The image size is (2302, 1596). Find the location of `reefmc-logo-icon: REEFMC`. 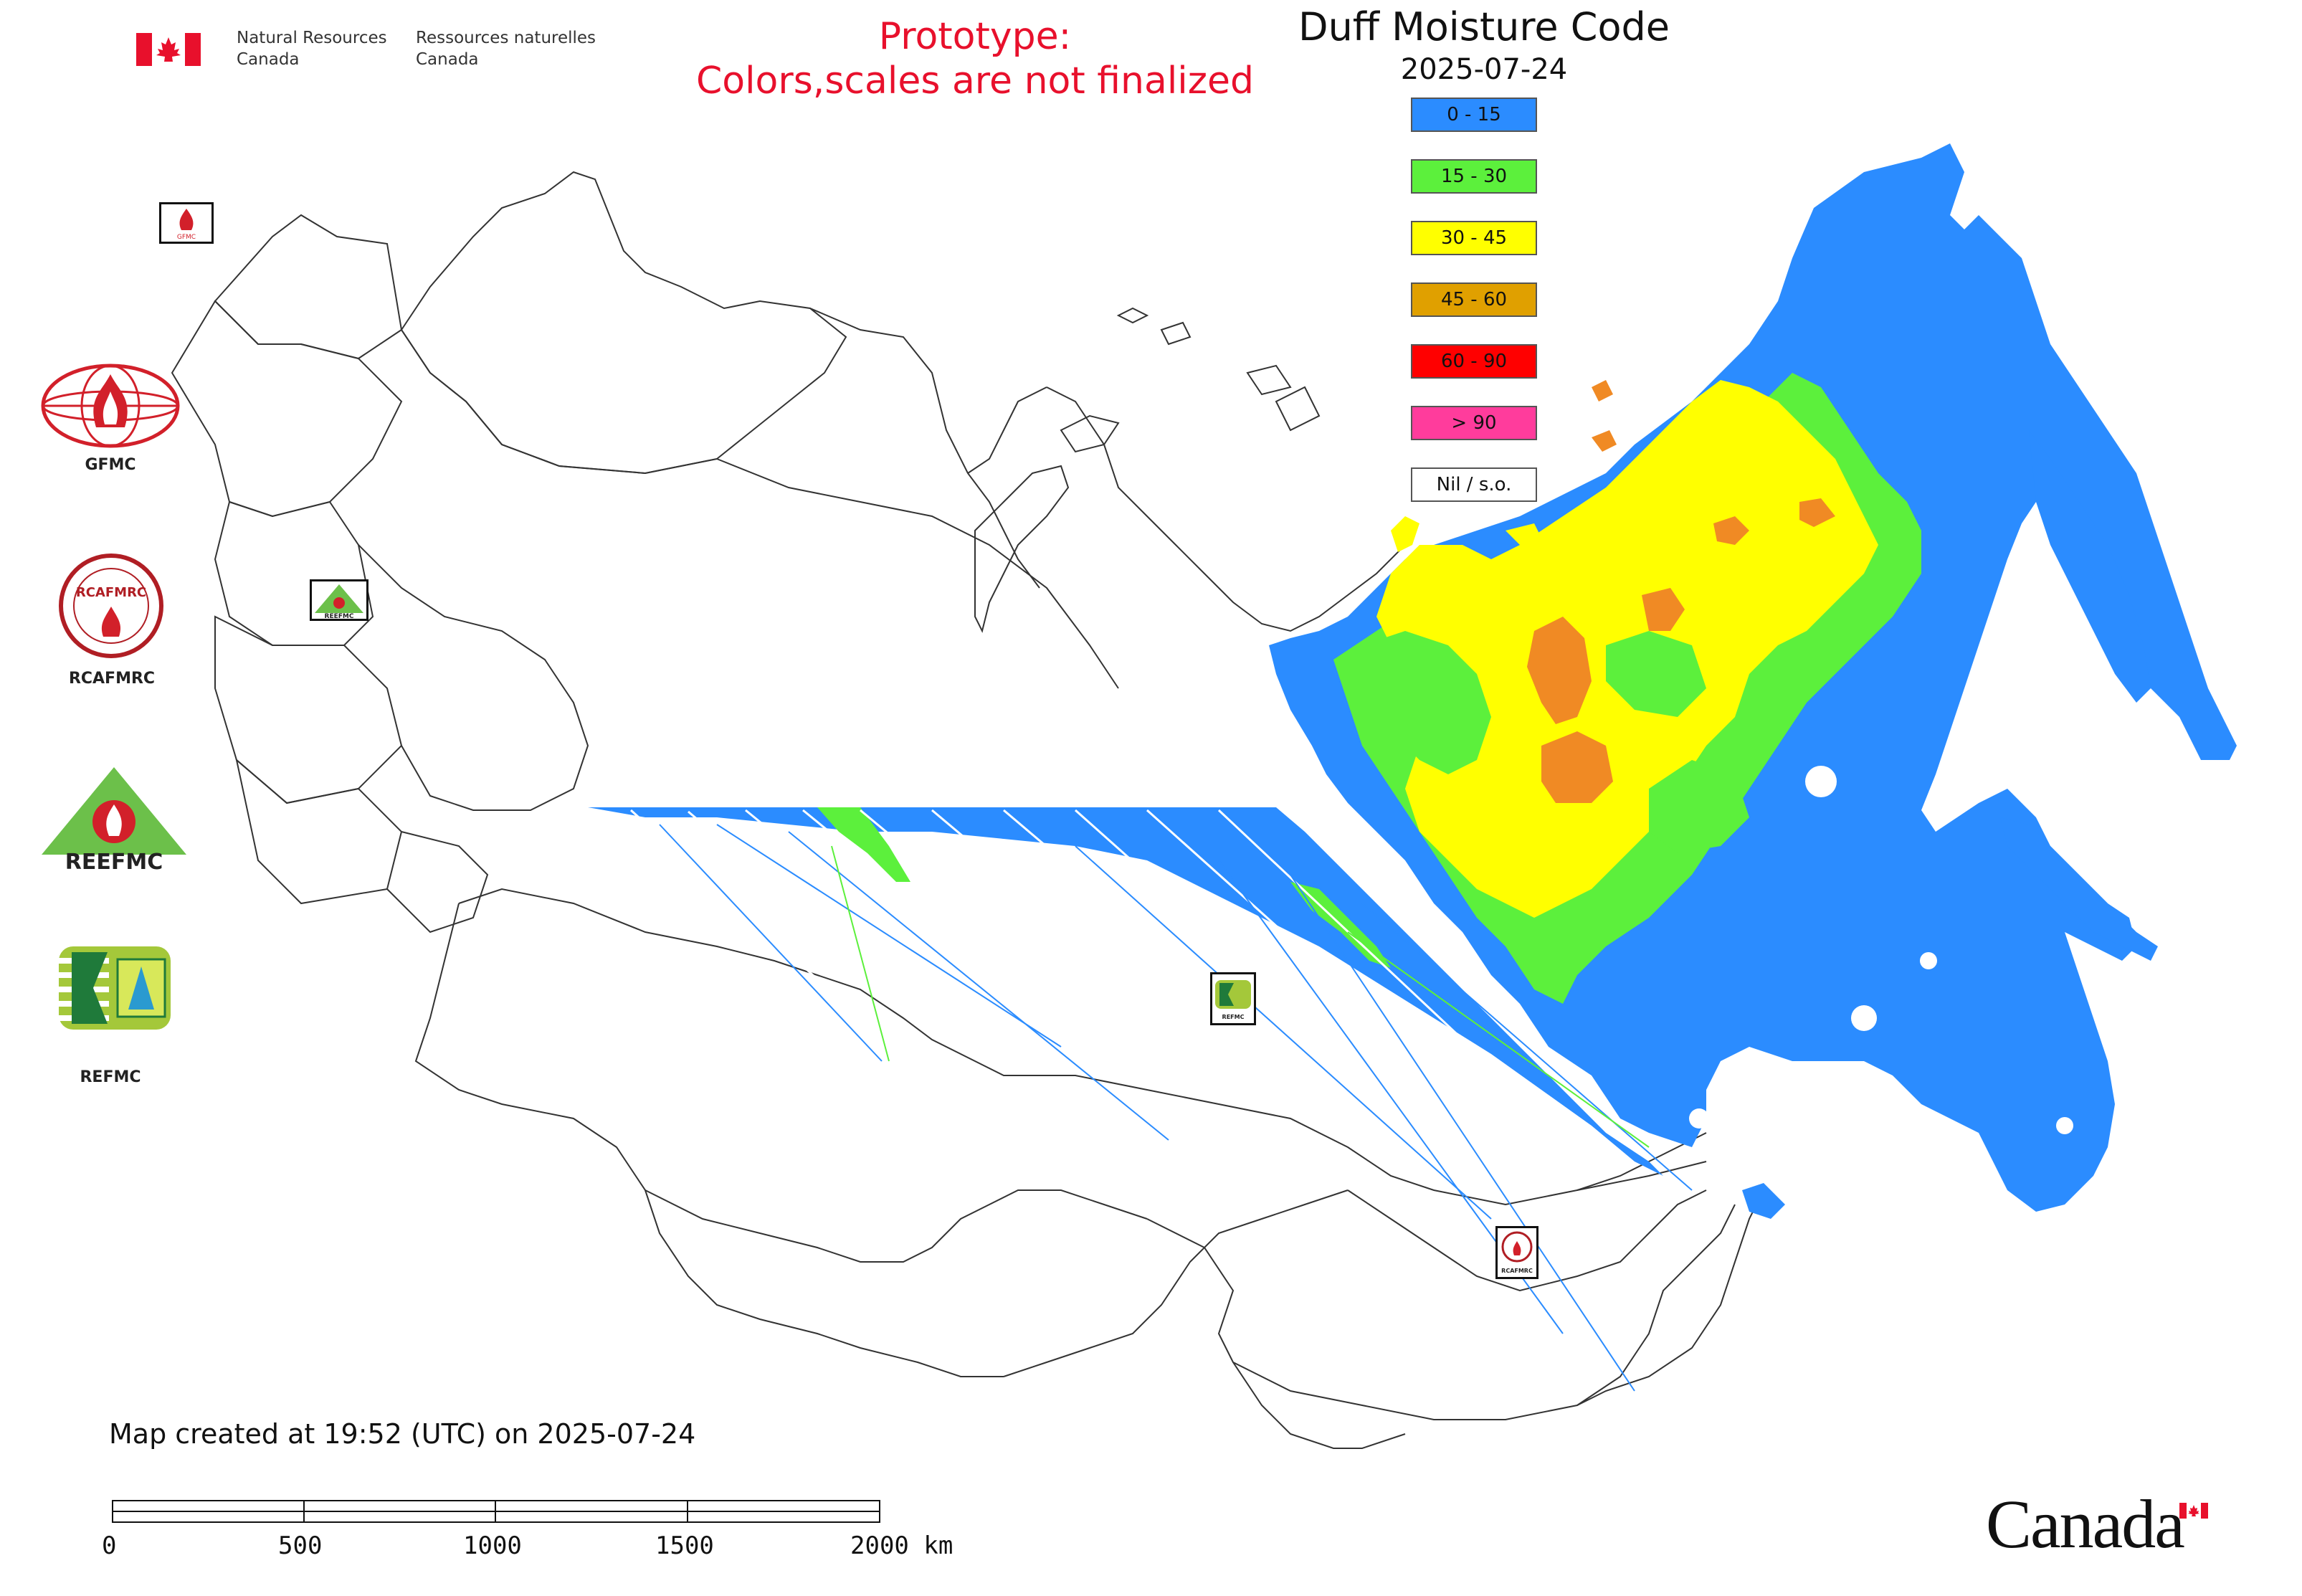

reefmc-logo-icon: REEFMC is located at coordinates (114, 819).